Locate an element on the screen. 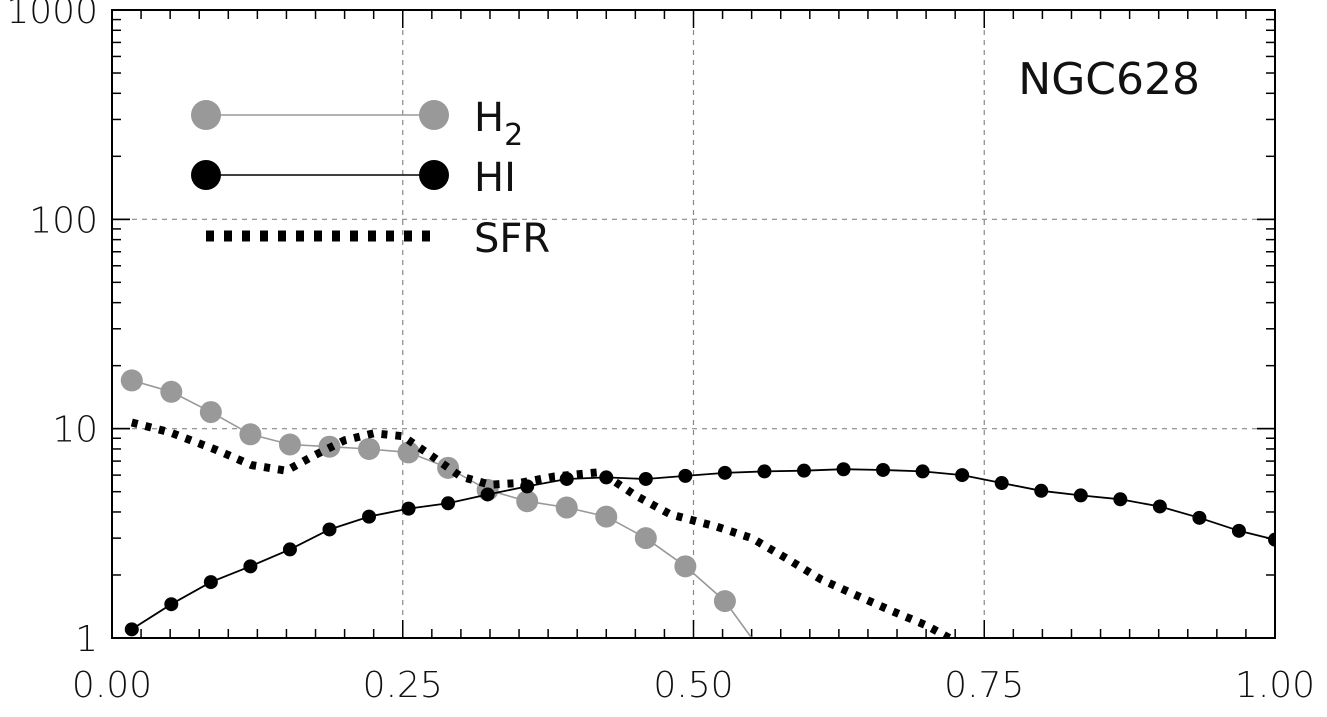  x-tick-label: 0.00 is located at coordinates (112, 685).